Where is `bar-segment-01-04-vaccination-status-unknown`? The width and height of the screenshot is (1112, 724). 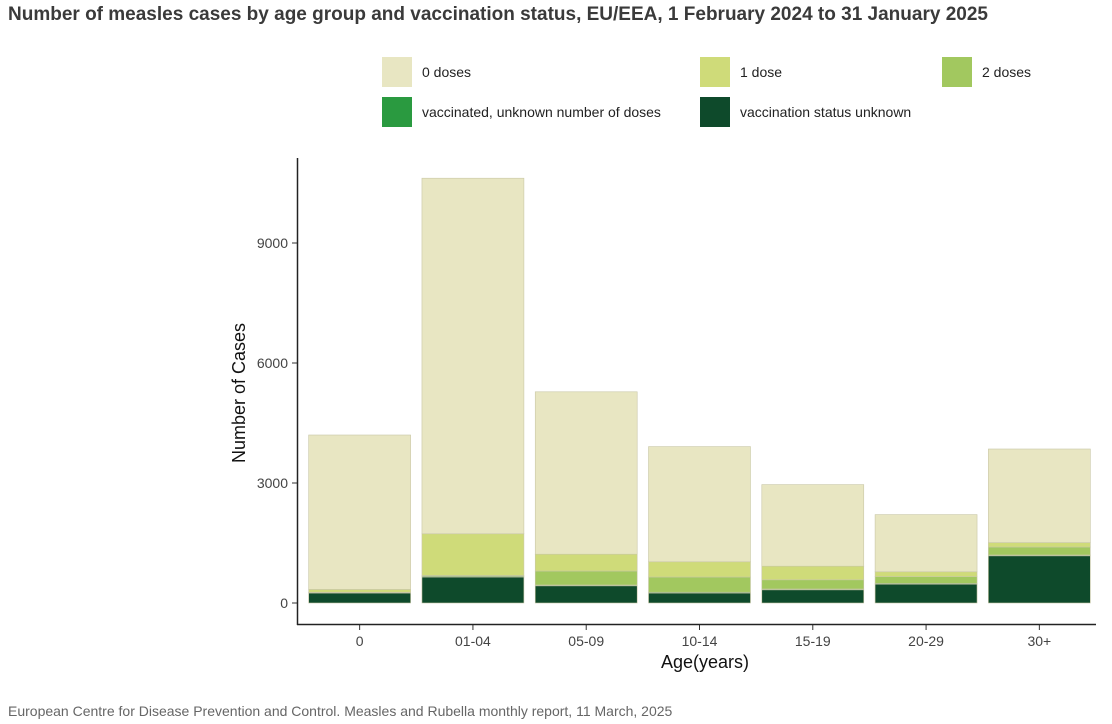 bar-segment-01-04-vaccination-status-unknown is located at coordinates (473, 590).